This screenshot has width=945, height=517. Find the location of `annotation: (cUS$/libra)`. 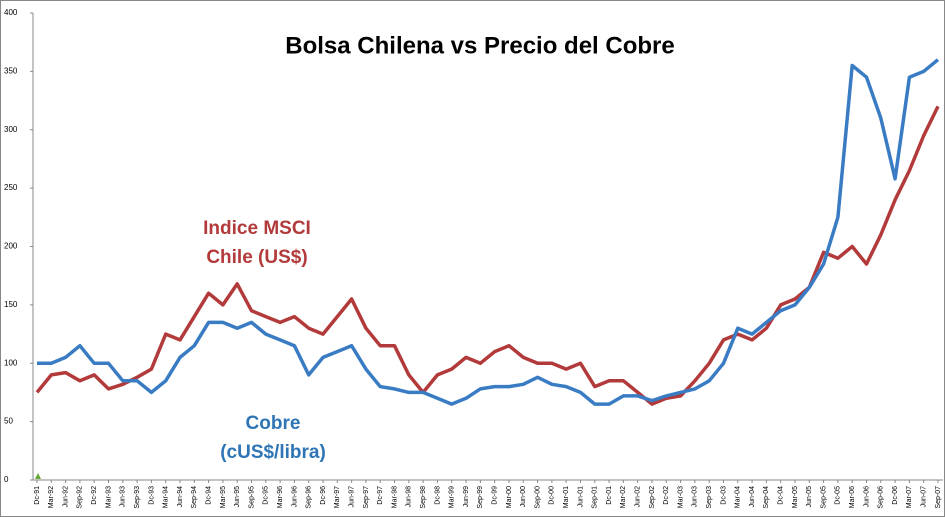

annotation: (cUS$/libra) is located at coordinates (273, 452).